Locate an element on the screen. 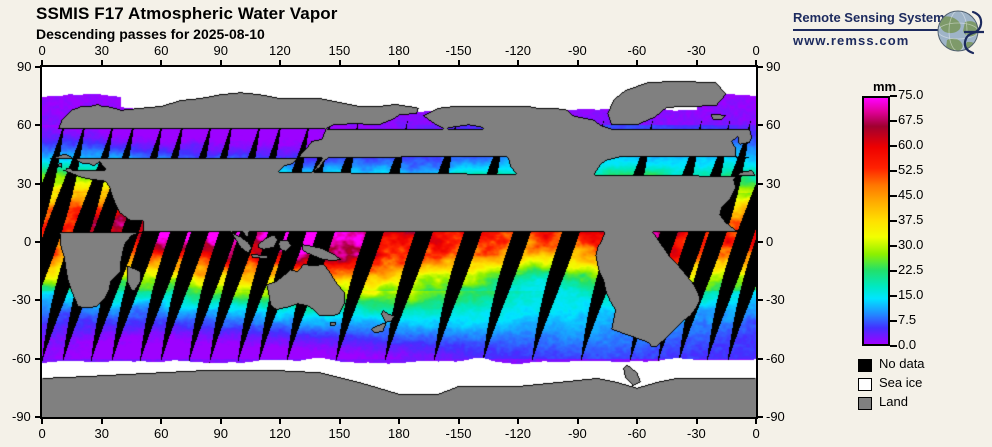 This screenshot has height=447, width=992. colorbar-tick-label: 60.0 is located at coordinates (911, 144).